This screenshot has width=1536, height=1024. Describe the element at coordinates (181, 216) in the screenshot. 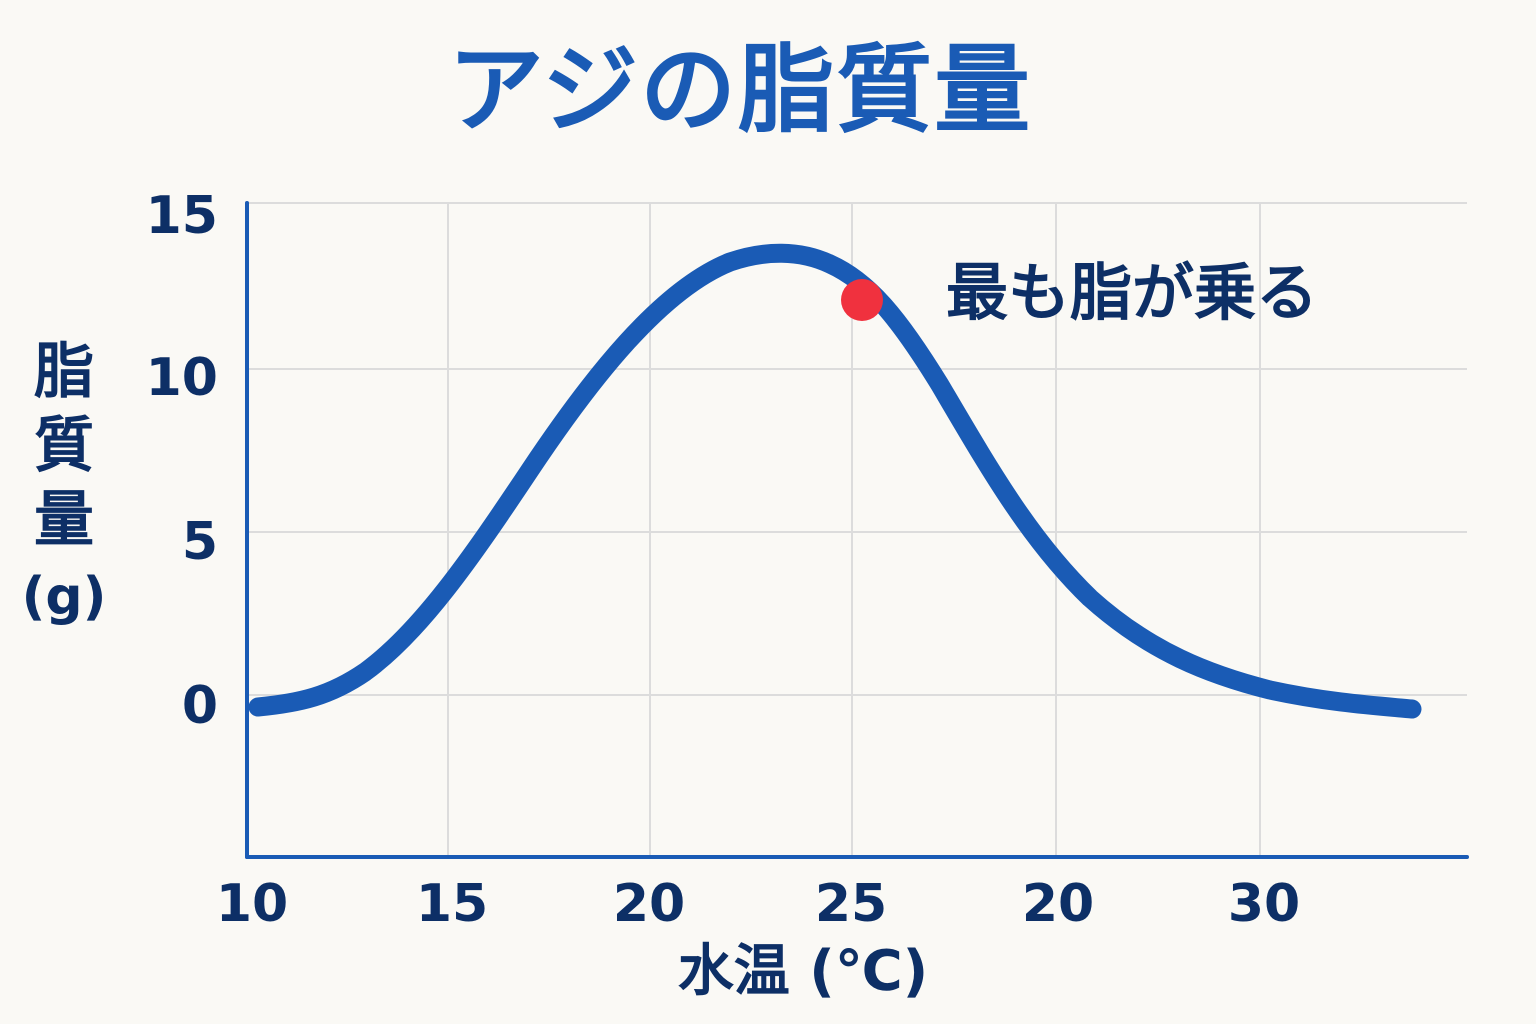

I see `y-tick-label: 15` at that location.